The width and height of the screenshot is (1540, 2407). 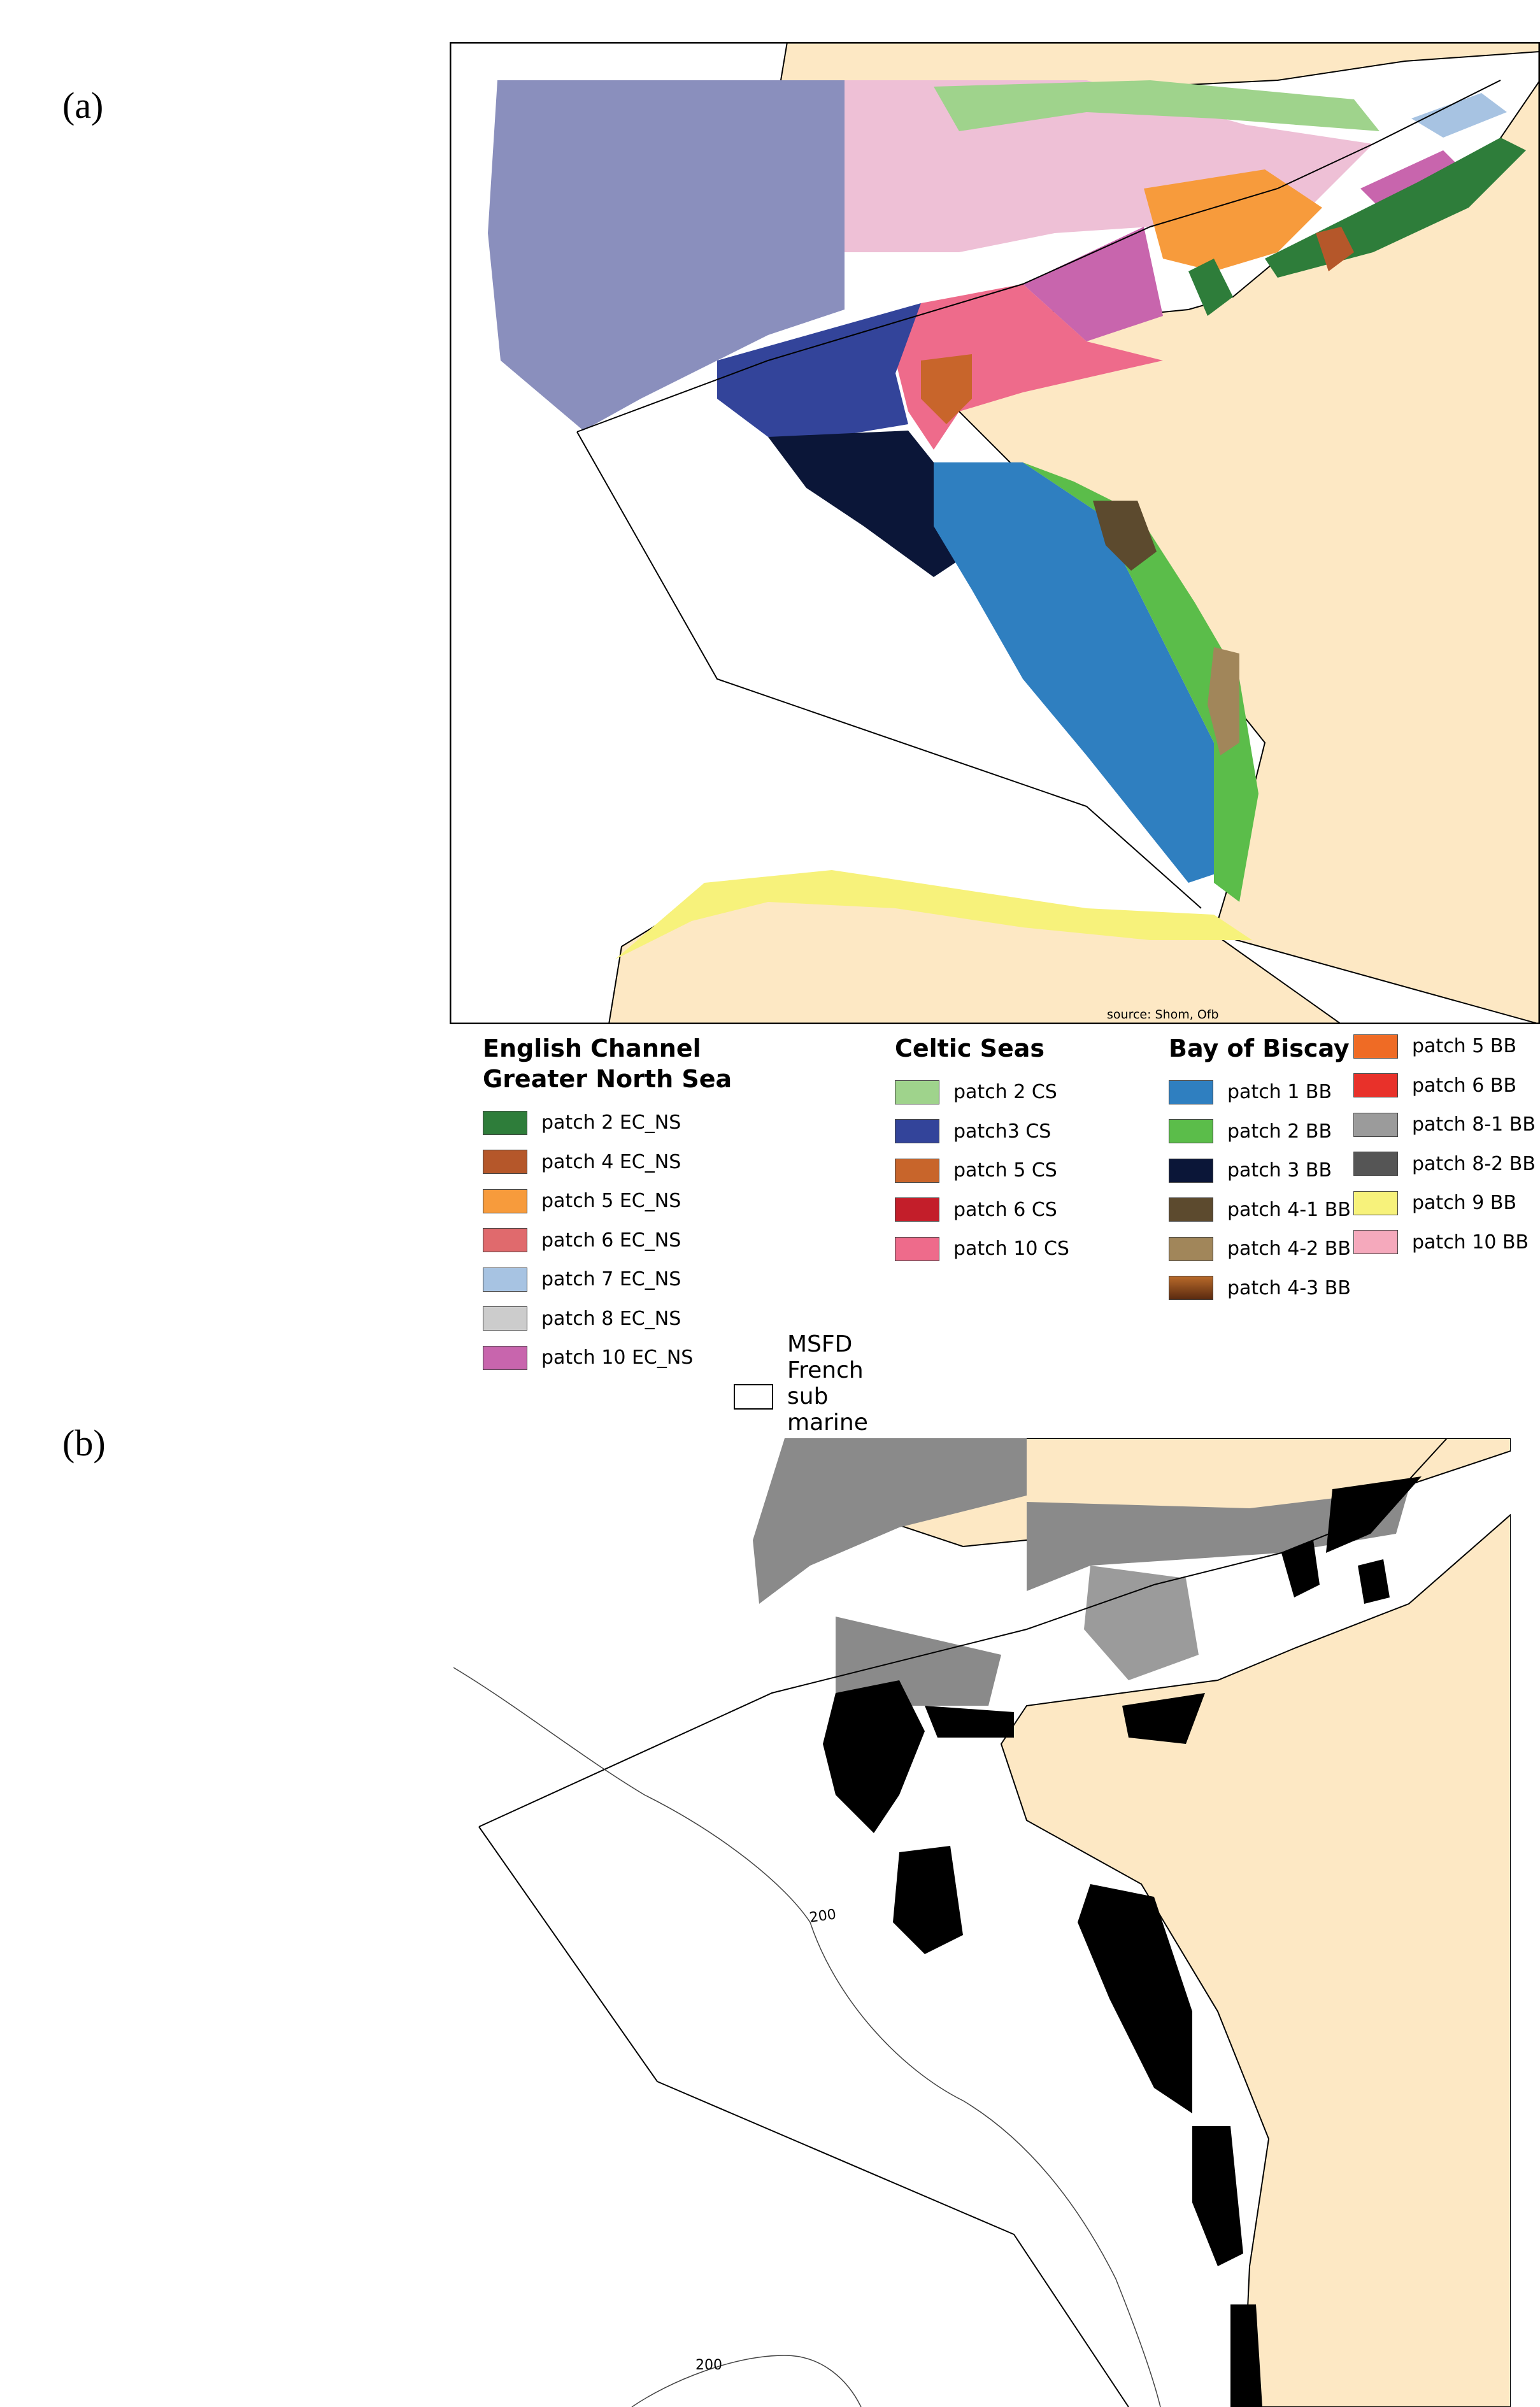 I want to click on legend-label: patch 5 BB, so click(x=1464, y=1046).